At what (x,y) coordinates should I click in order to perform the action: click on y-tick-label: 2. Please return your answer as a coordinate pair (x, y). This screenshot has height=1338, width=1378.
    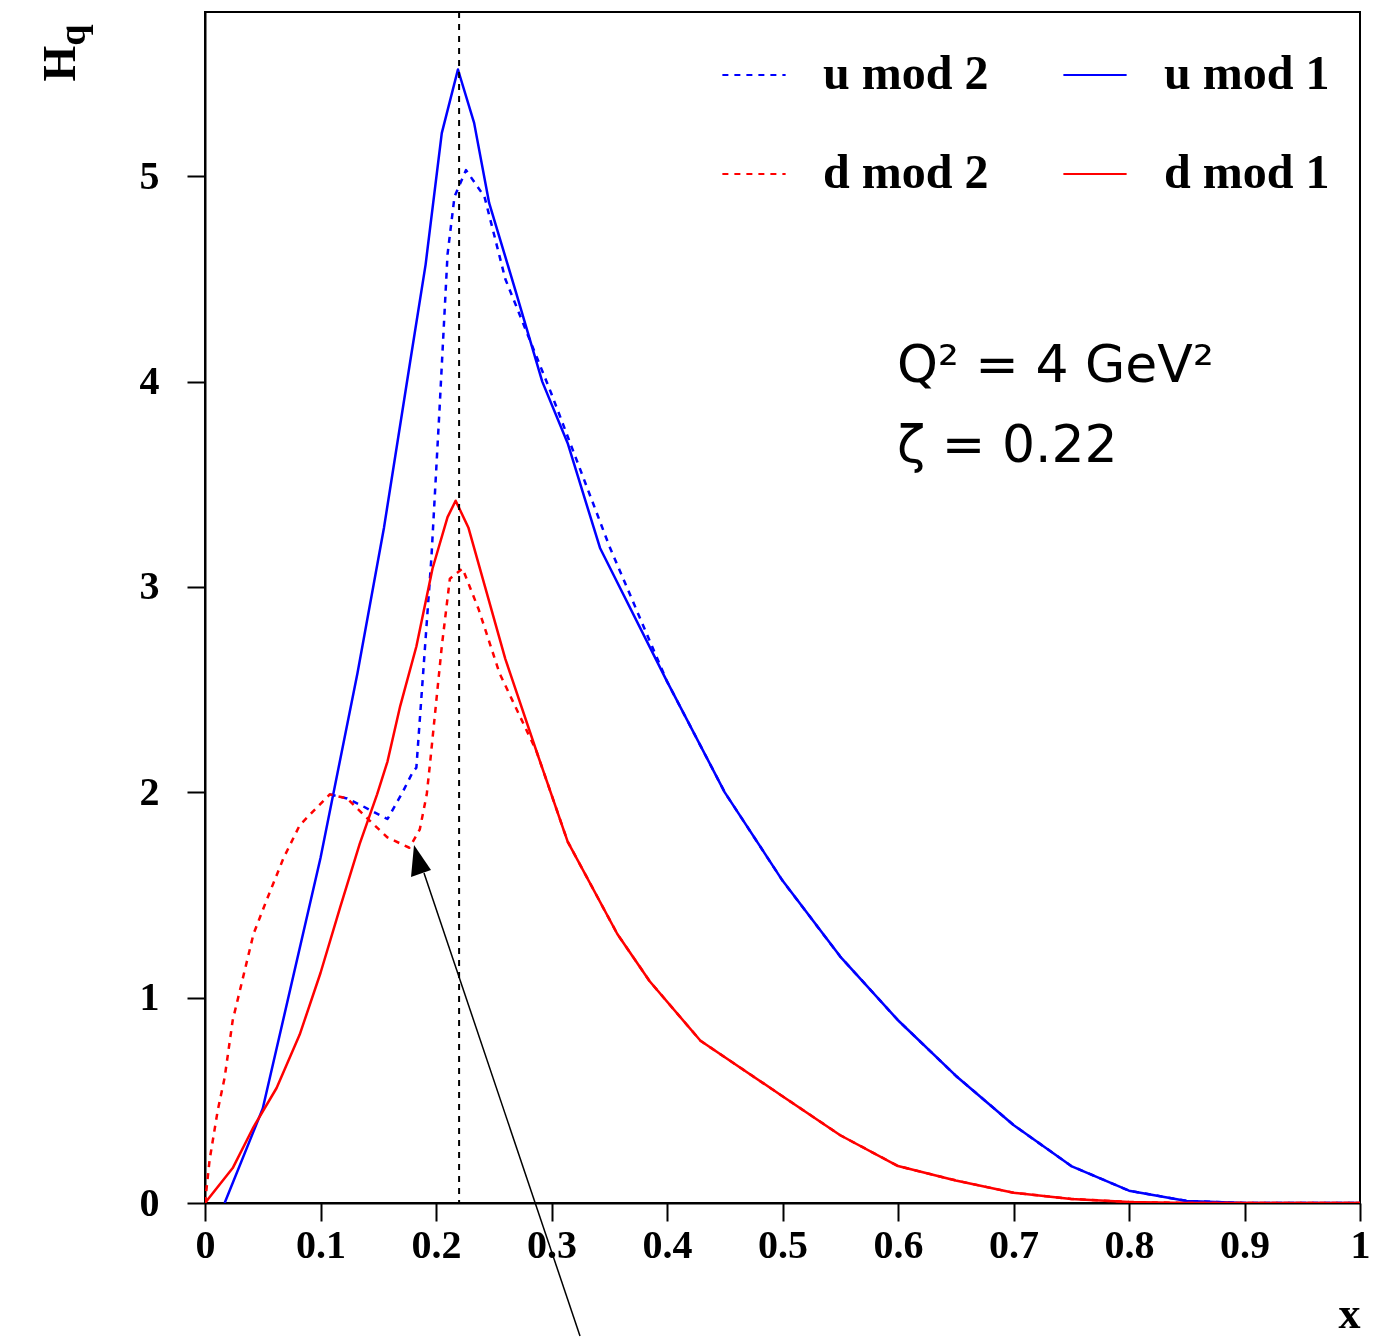
    Looking at the image, I should click on (149, 791).